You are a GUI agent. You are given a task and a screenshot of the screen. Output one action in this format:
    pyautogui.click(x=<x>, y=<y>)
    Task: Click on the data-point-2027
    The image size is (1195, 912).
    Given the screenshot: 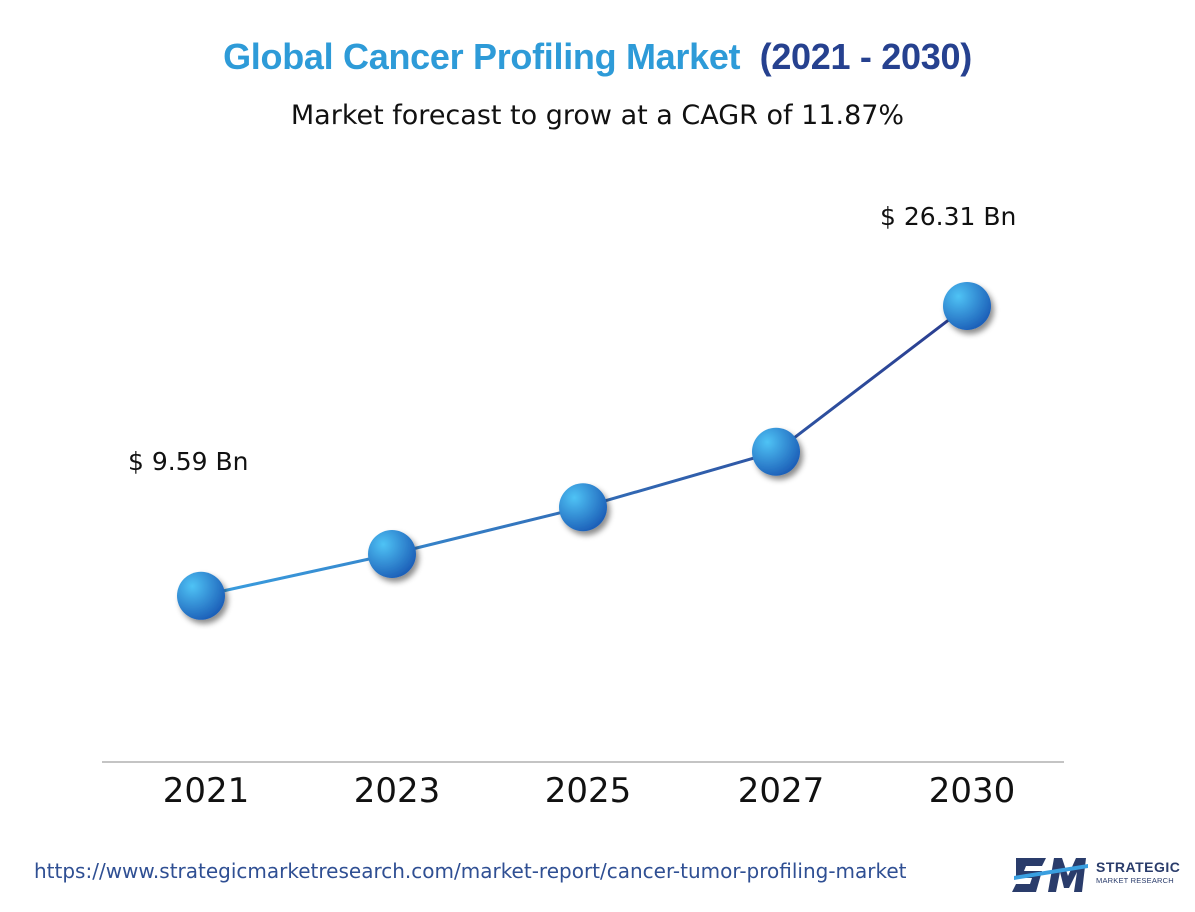 What is the action you would take?
    pyautogui.click(x=776, y=451)
    